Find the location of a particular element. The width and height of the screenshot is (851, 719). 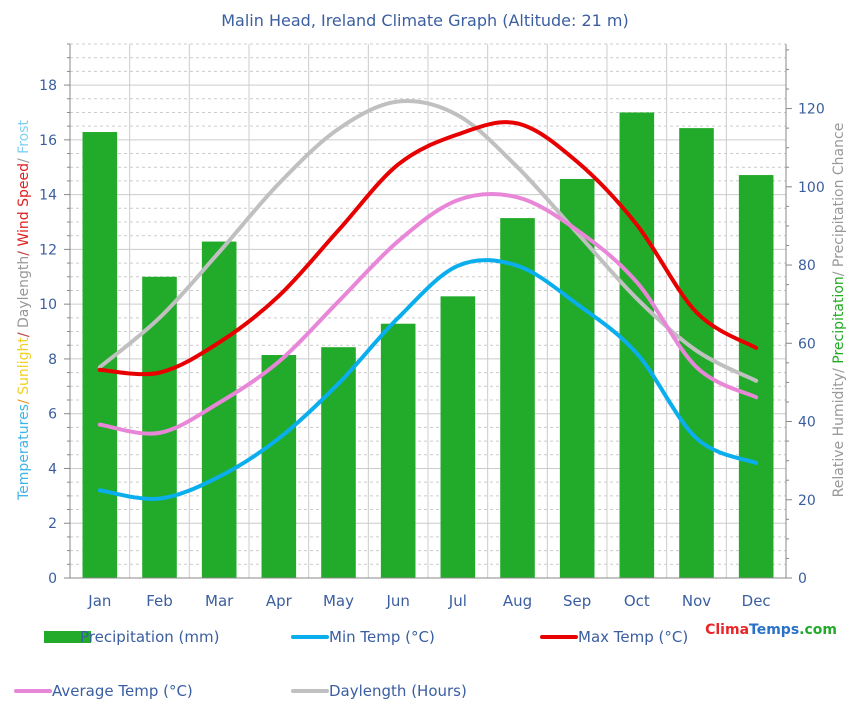

legend-label-precipitation-mm: Precipitation (mm) is located at coordinates (149, 637).